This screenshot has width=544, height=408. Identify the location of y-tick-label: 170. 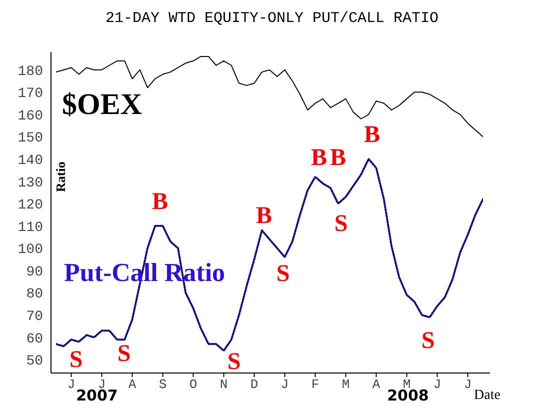
(30, 94).